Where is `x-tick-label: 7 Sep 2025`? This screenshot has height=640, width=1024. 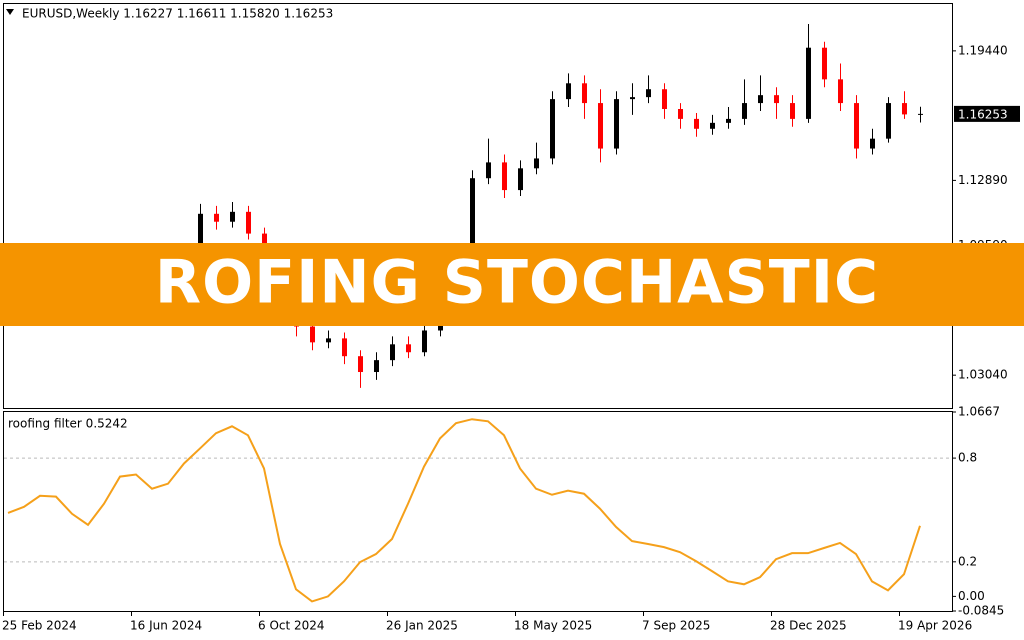
x-tick-label: 7 Sep 2025 is located at coordinates (676, 626).